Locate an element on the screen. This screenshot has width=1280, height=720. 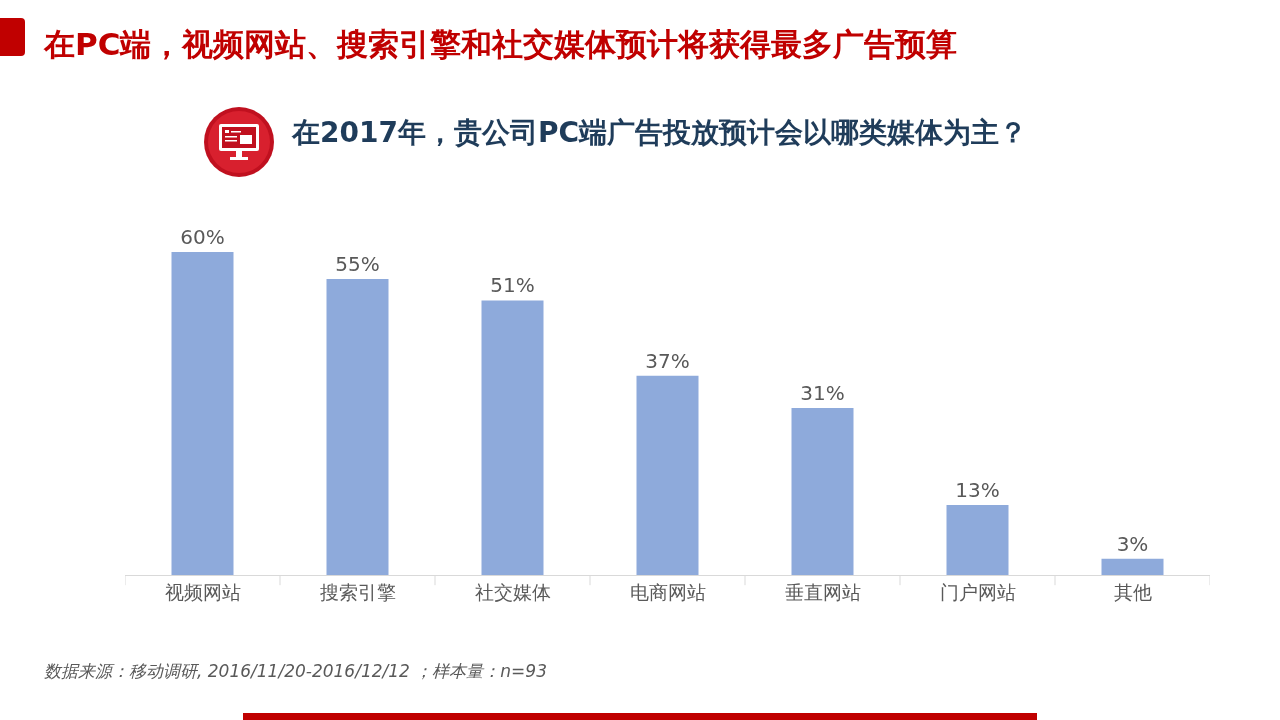
data-label: 37% is located at coordinates (667, 360).